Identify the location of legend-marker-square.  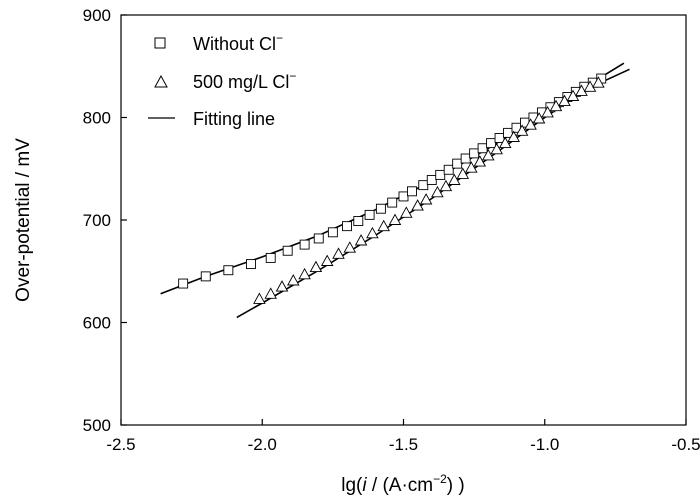
(160, 43).